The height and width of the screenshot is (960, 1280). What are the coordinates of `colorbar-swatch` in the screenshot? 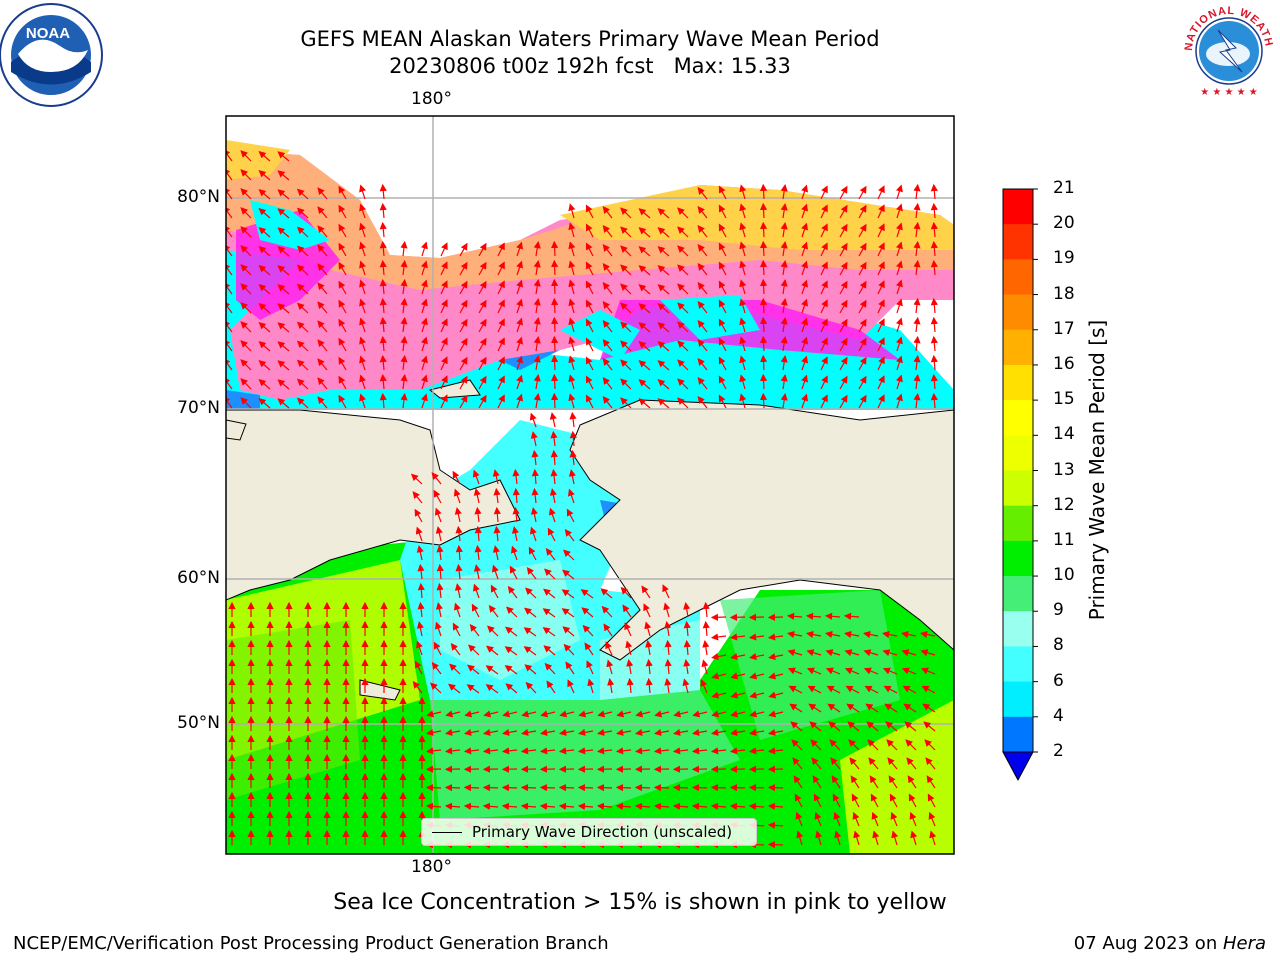 It's located at (1018, 277).